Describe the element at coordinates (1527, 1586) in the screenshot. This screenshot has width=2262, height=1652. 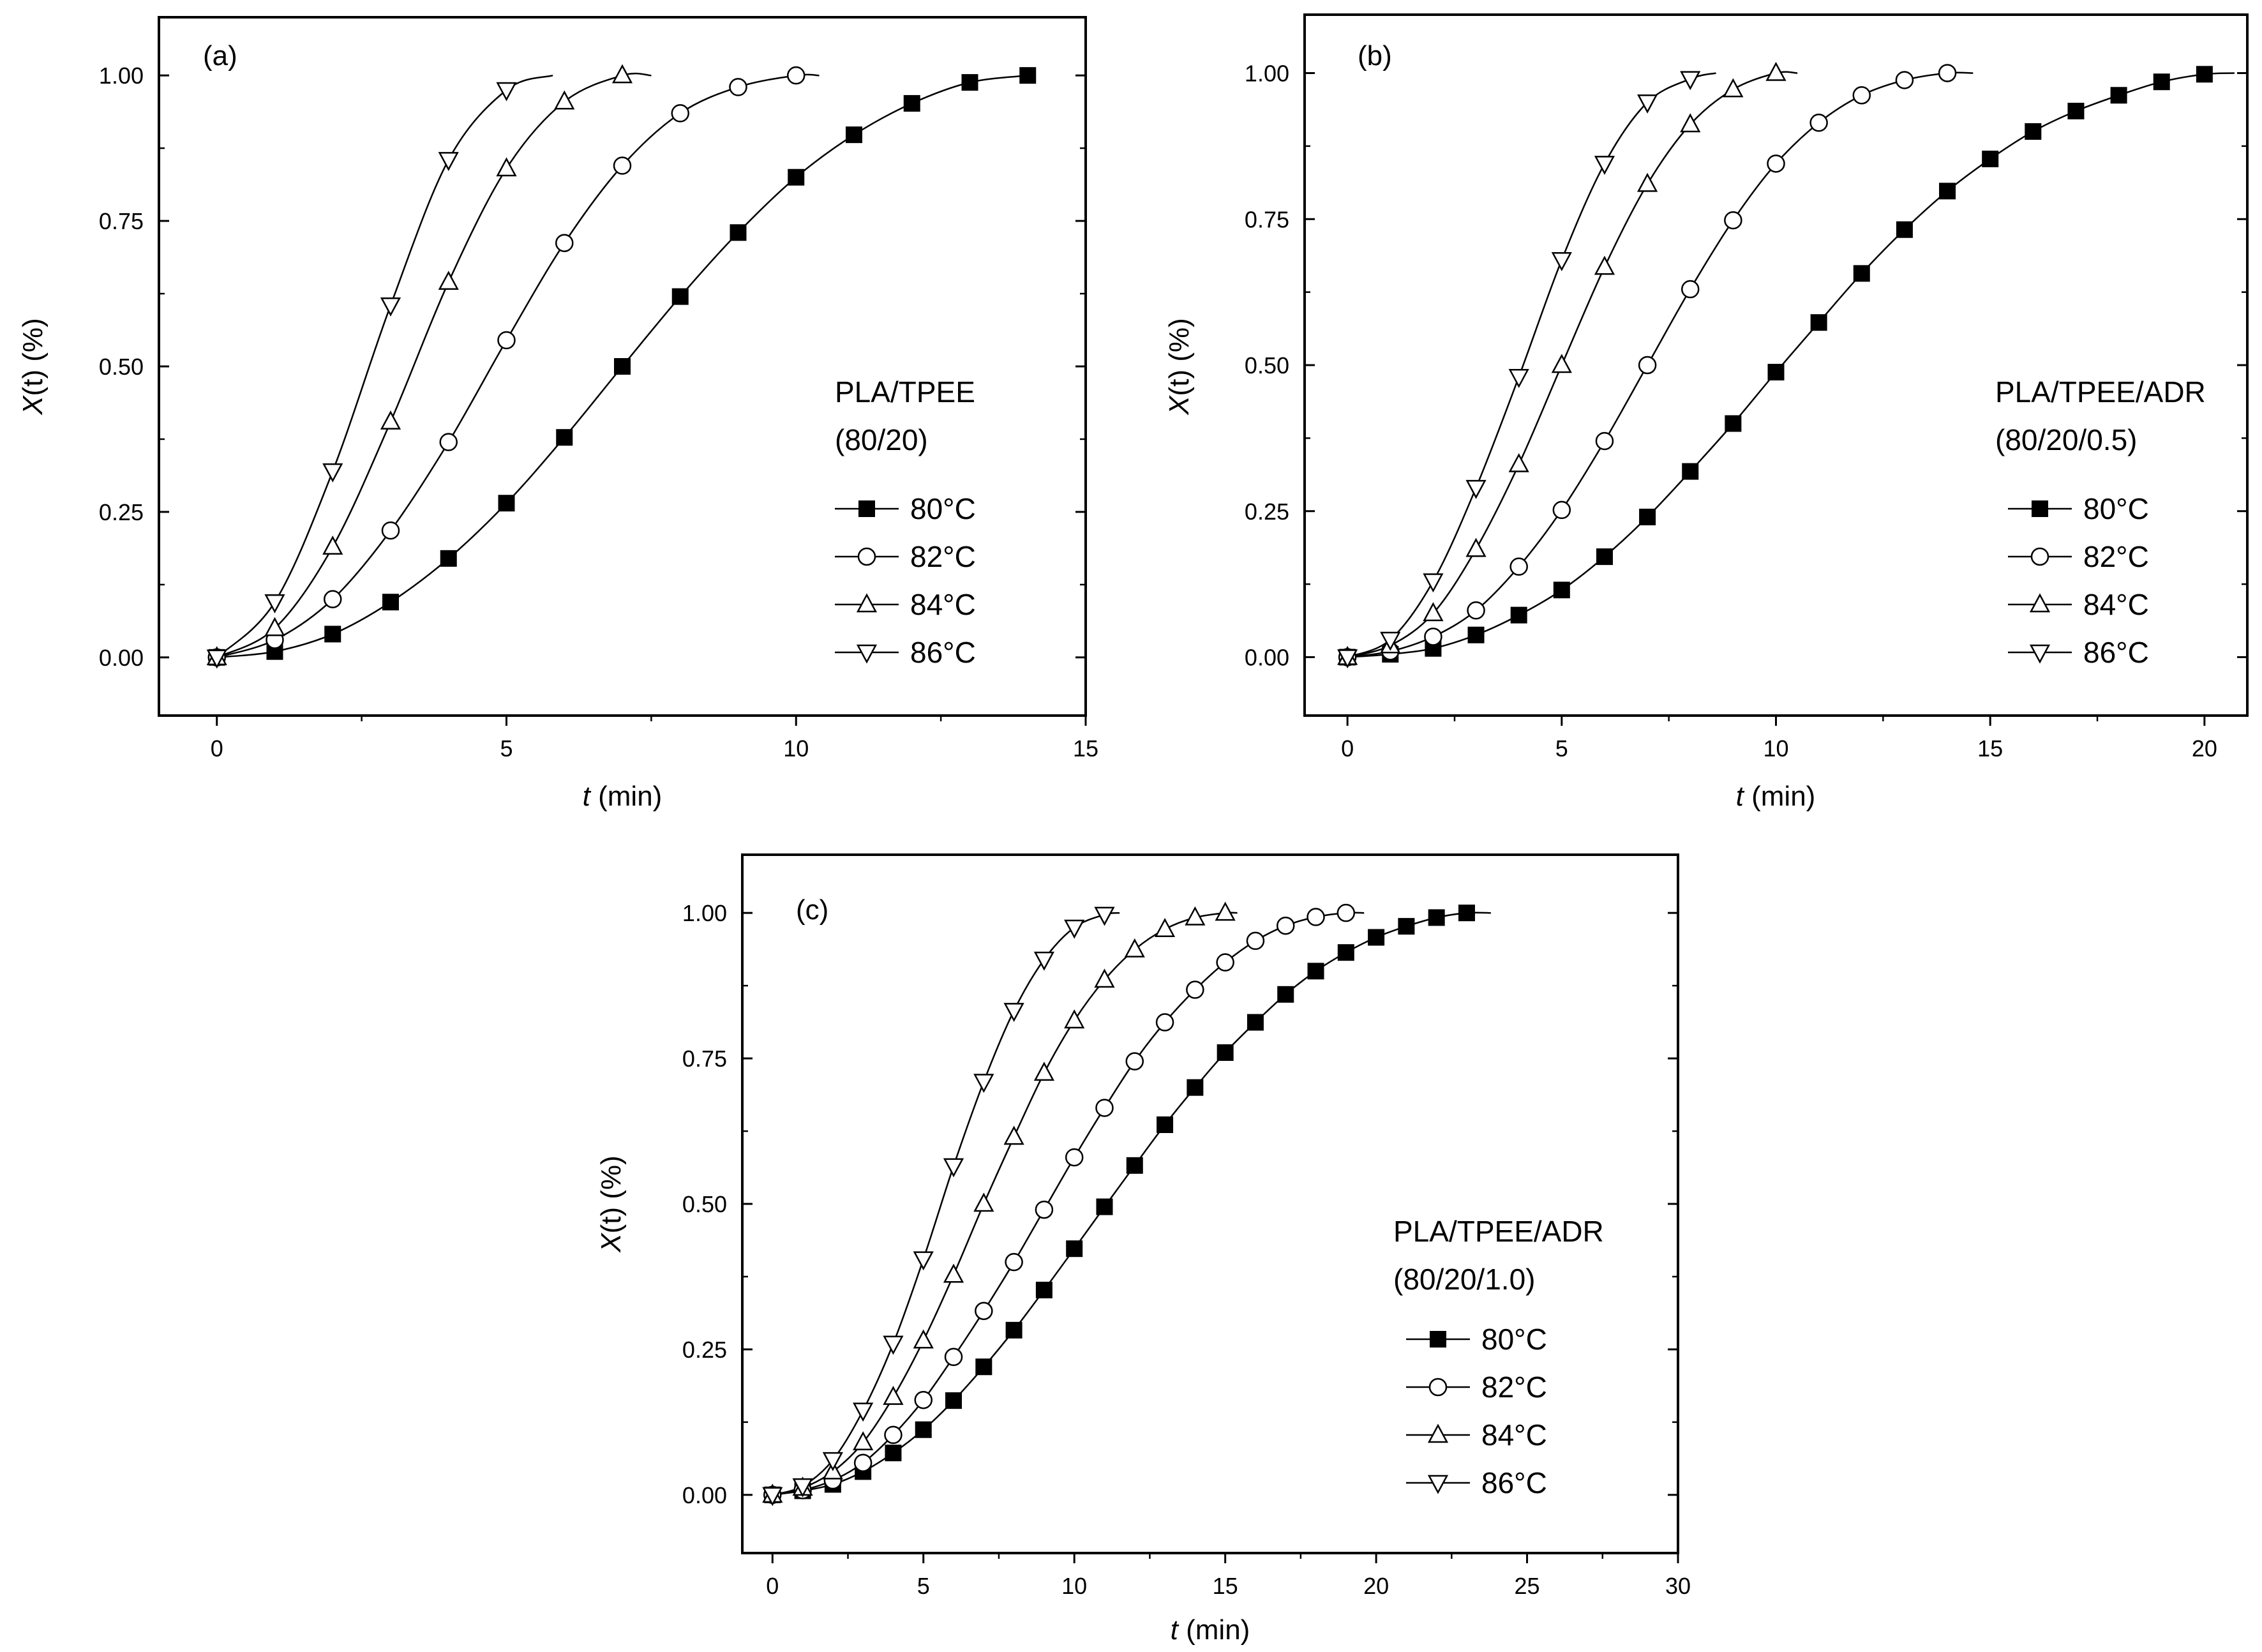
I see `x-tick-label: 25` at that location.